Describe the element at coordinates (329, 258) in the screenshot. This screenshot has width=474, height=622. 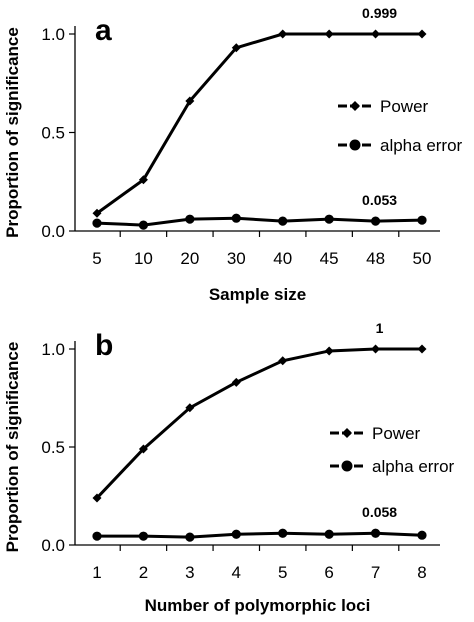
I see `x-tick-label: 45` at that location.